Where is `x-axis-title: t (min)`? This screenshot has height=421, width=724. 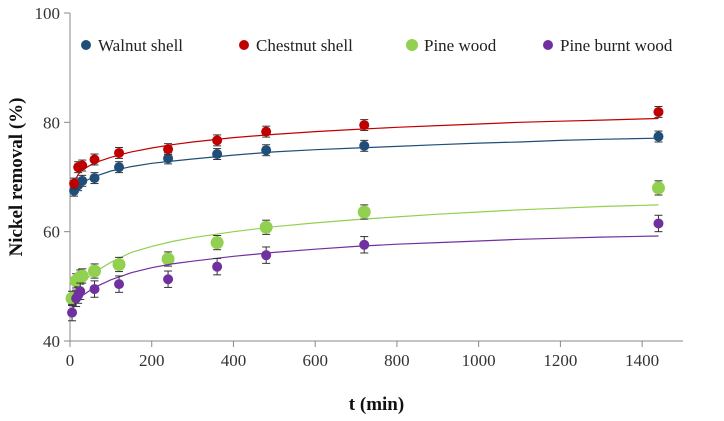 x-axis-title: t (min) is located at coordinates (376, 404).